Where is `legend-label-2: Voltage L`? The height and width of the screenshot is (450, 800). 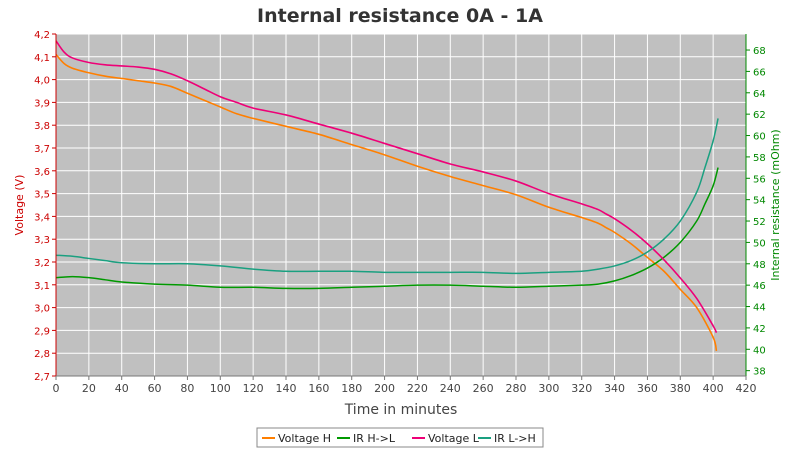
legend-label-2: Voltage L is located at coordinates (454, 438).